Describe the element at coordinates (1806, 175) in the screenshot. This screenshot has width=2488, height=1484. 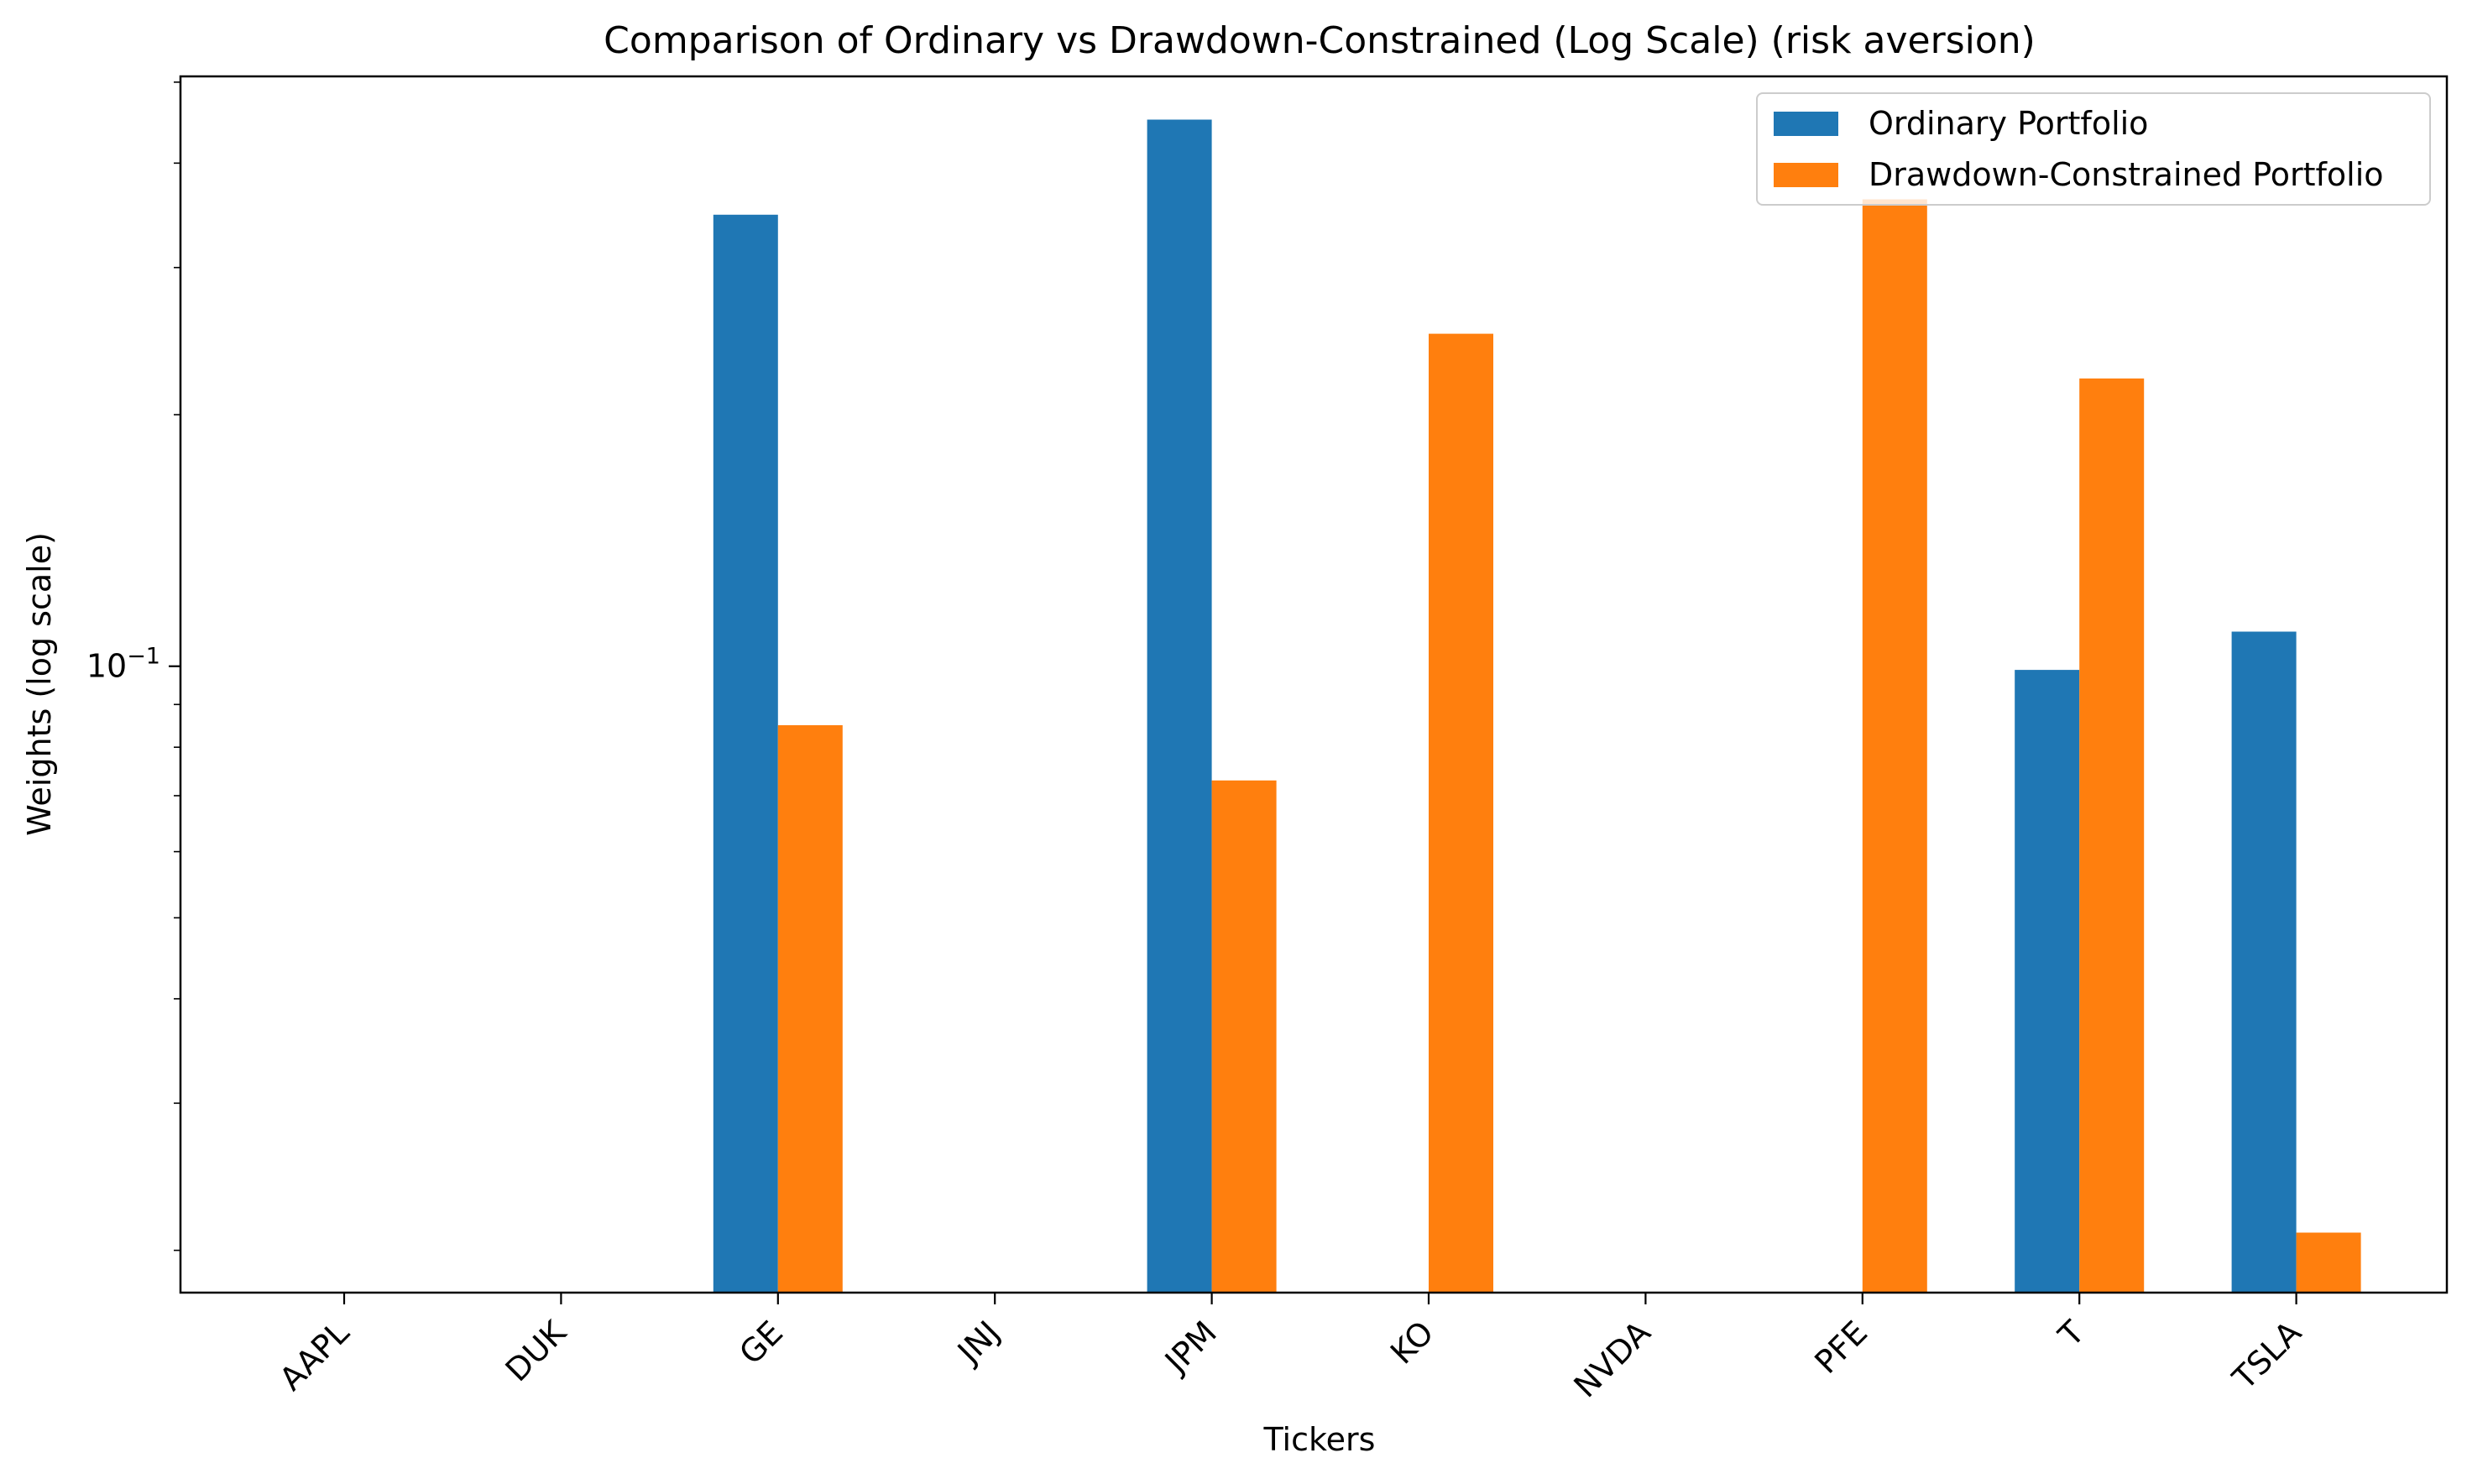
I see `legend-swatch-drawdown` at that location.